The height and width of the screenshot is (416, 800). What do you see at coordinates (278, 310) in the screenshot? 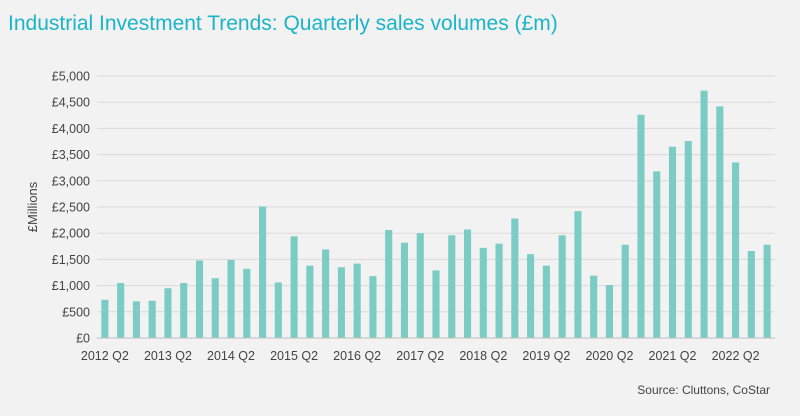
I see `bar-2015-q1` at bounding box center [278, 310].